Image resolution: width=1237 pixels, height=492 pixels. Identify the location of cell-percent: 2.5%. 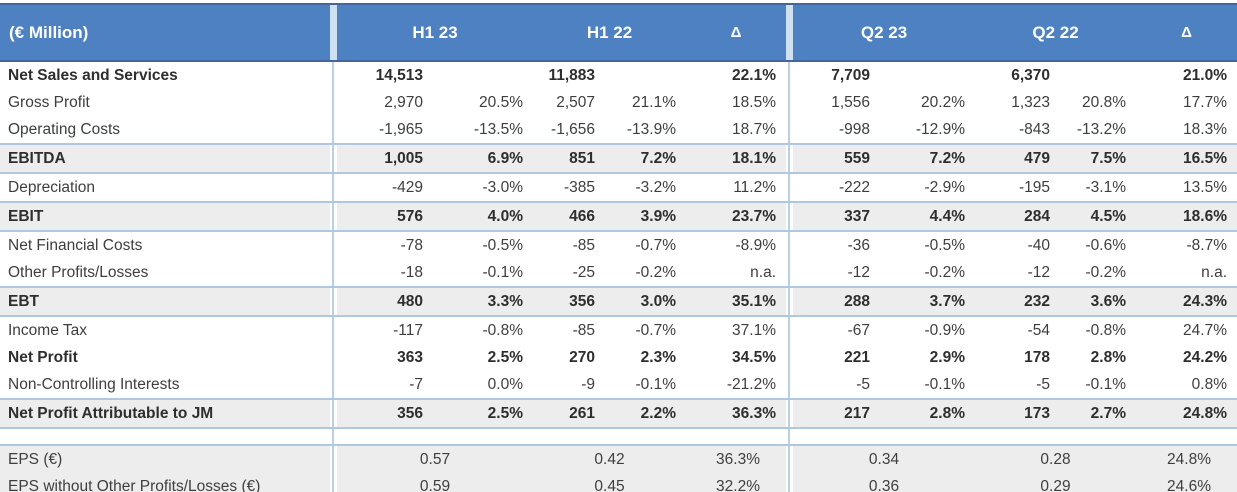
(505, 357).